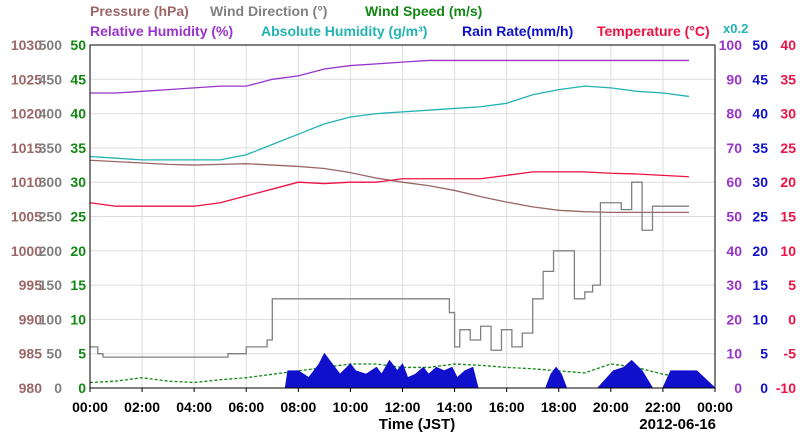  Describe the element at coordinates (51, 319) in the screenshot. I see `y-tick-wind-direction: 100` at that location.